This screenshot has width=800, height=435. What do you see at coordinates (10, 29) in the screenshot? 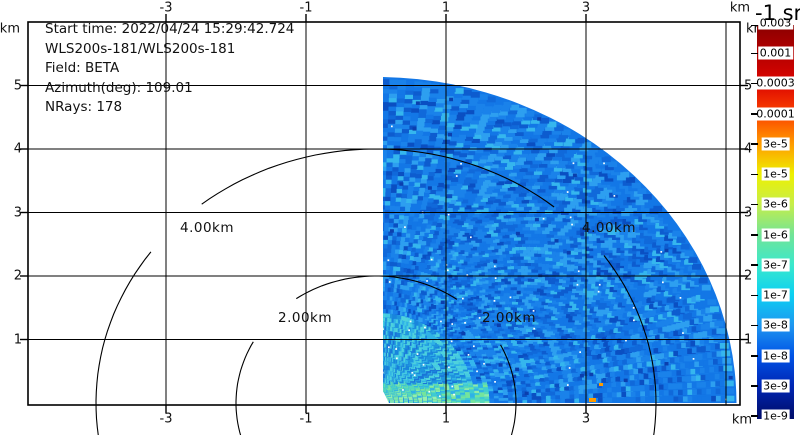
I see `y-axis-unit-left: km` at bounding box center [10, 29].